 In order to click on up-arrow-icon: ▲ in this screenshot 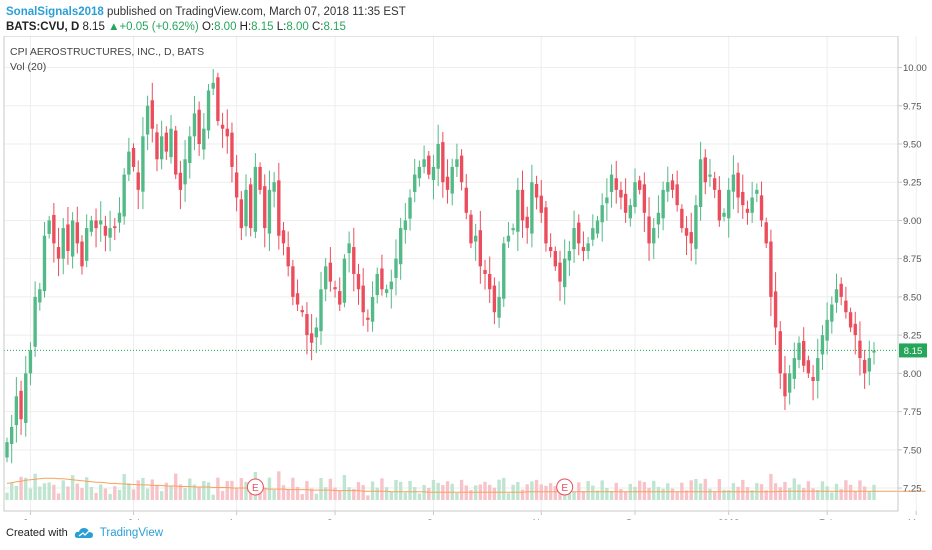, I will do `click(114, 27)`.